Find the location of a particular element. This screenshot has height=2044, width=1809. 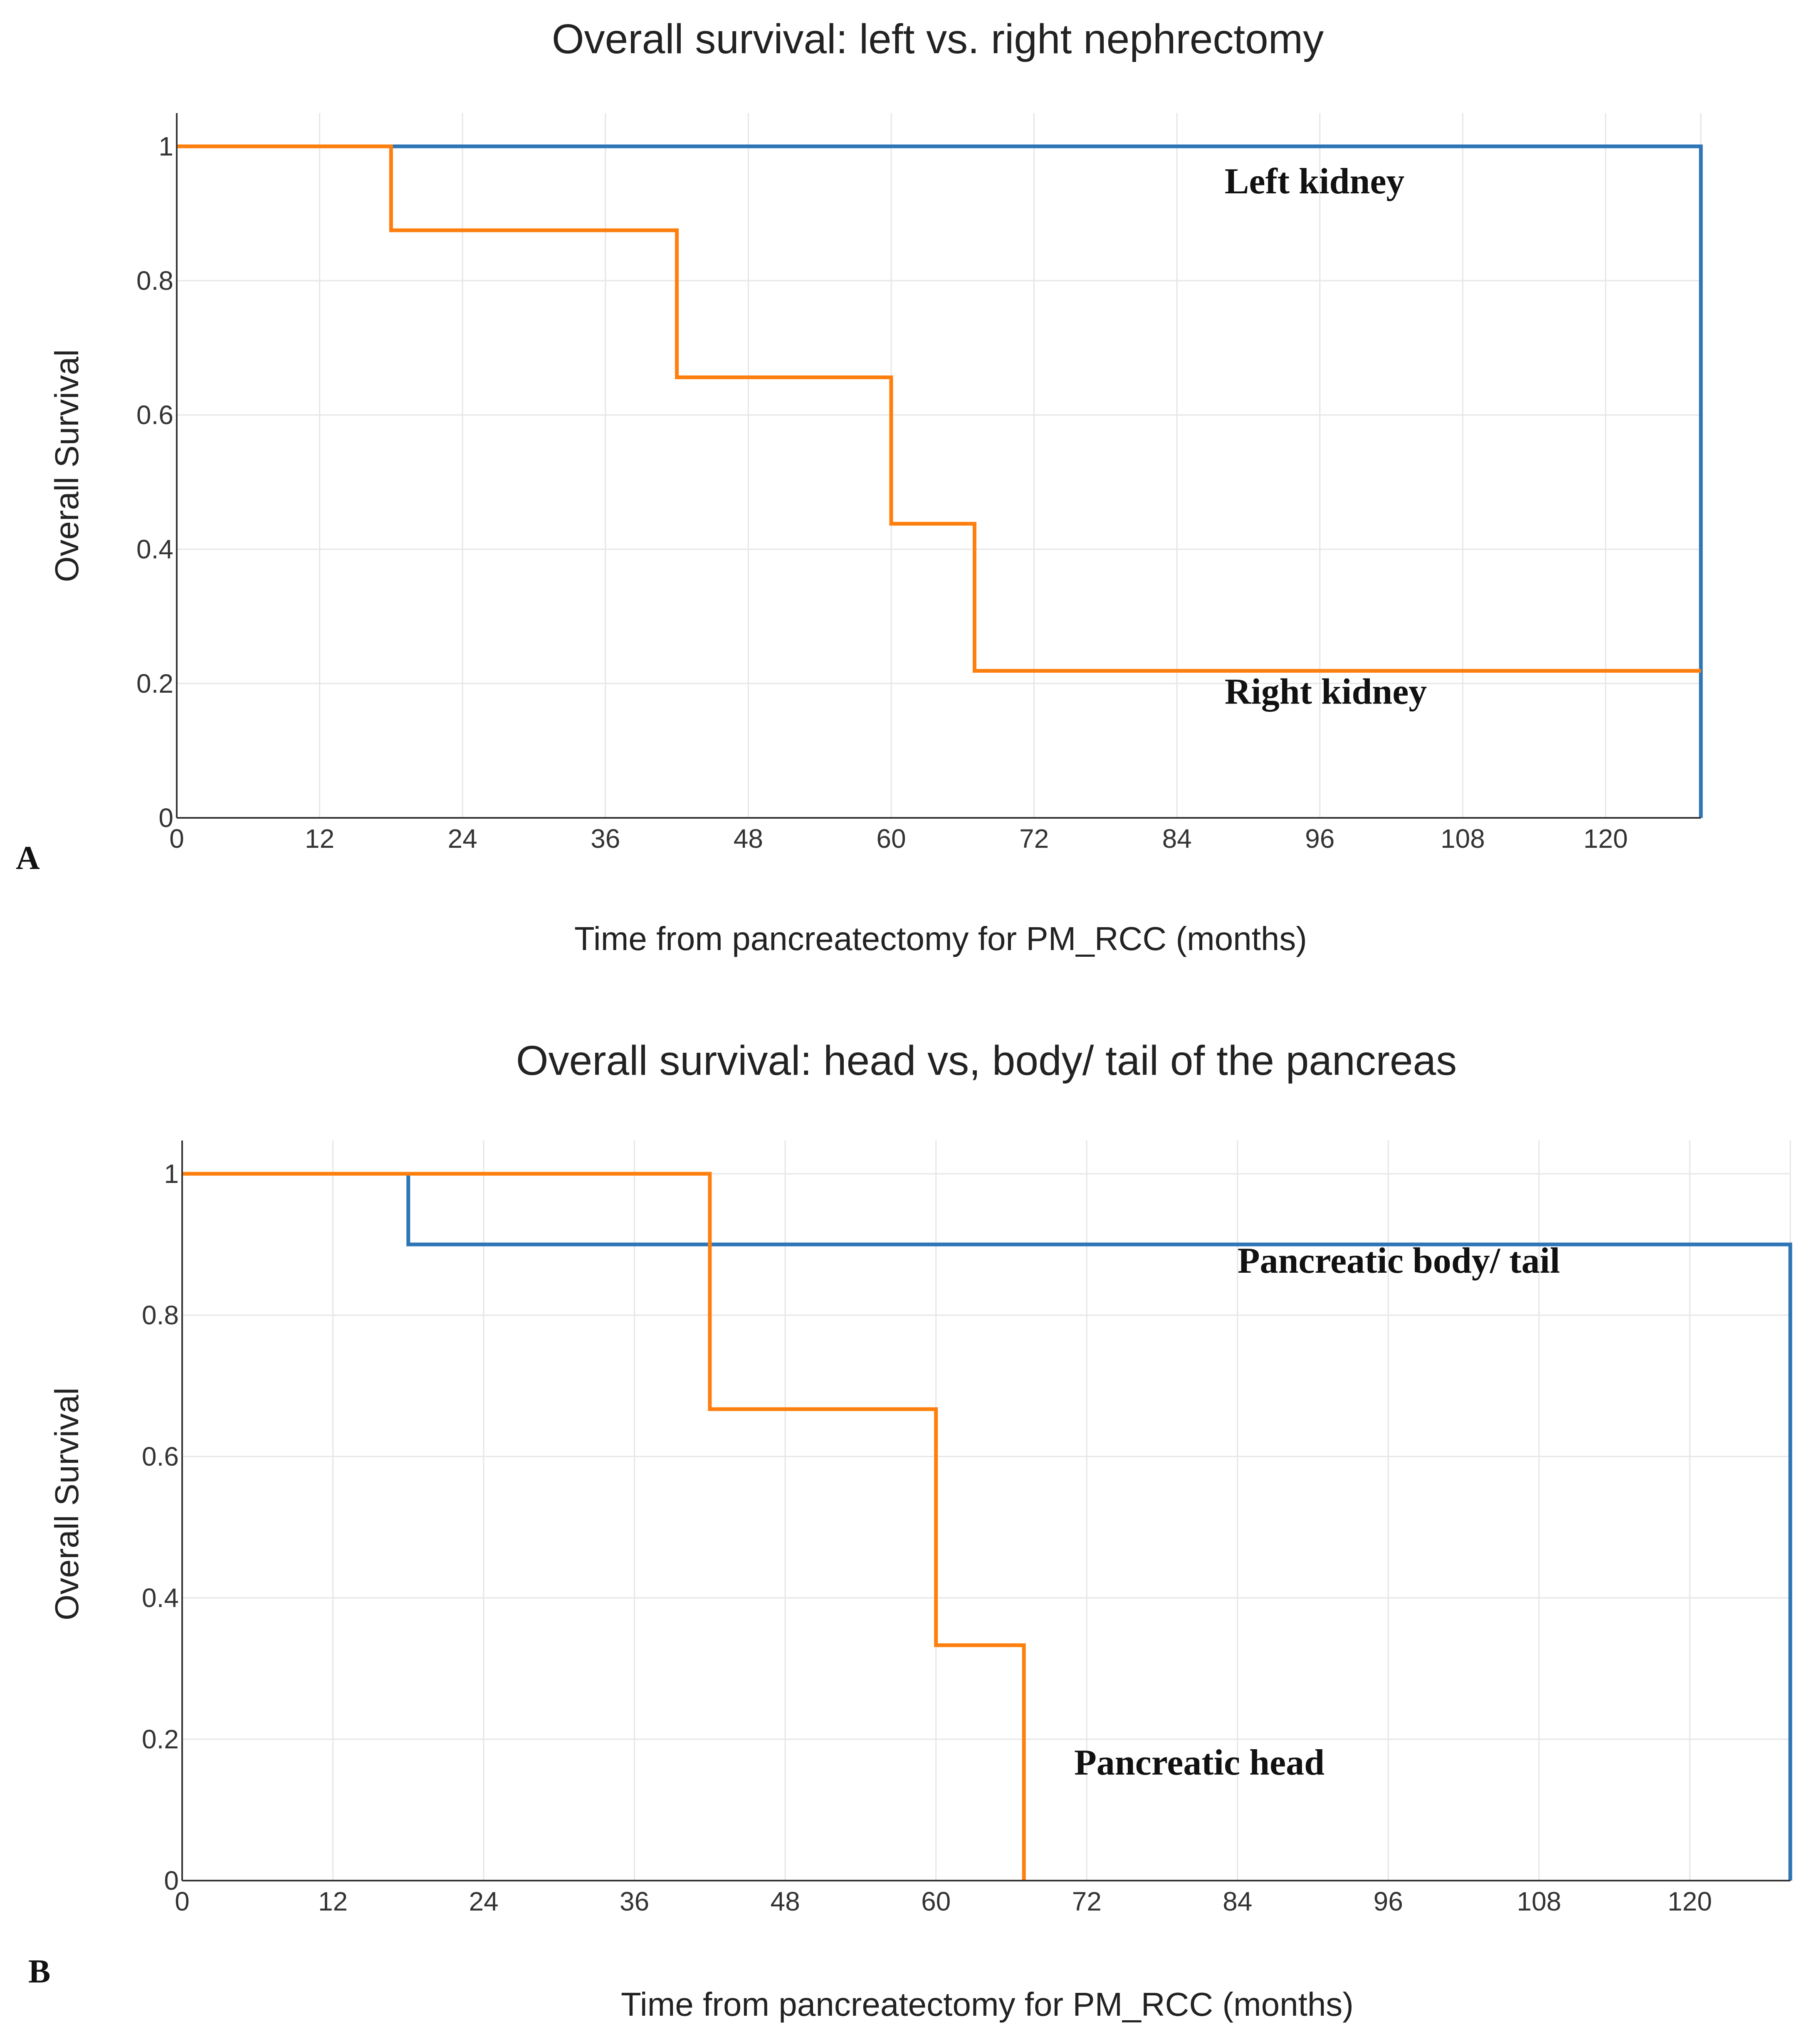

series-label: Pancreatic body/ tail is located at coordinates (1399, 1261).